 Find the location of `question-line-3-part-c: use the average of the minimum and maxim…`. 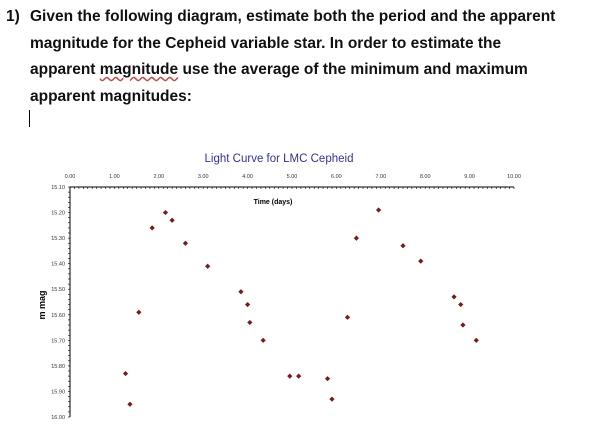

question-line-3-part-c: use the average of the minimum and maxim… is located at coordinates (353, 69).